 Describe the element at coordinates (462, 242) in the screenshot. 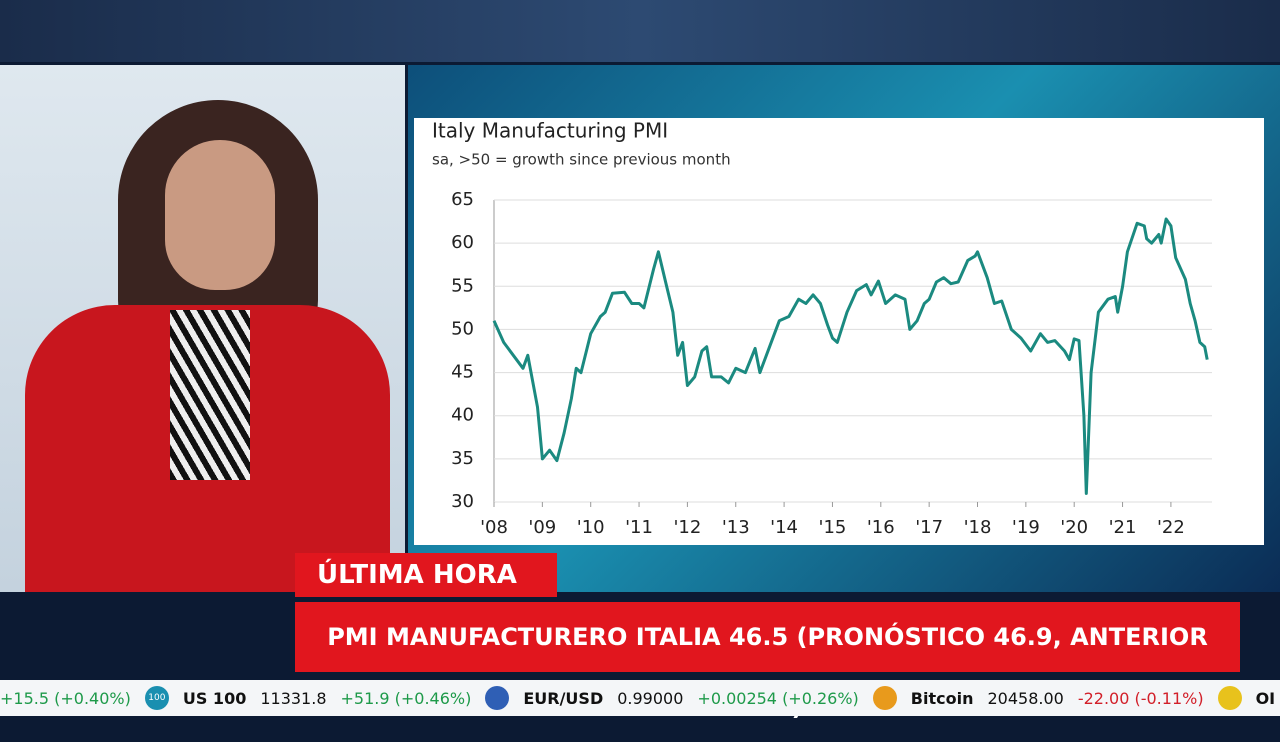

I see `y-tick-label: 60` at that location.